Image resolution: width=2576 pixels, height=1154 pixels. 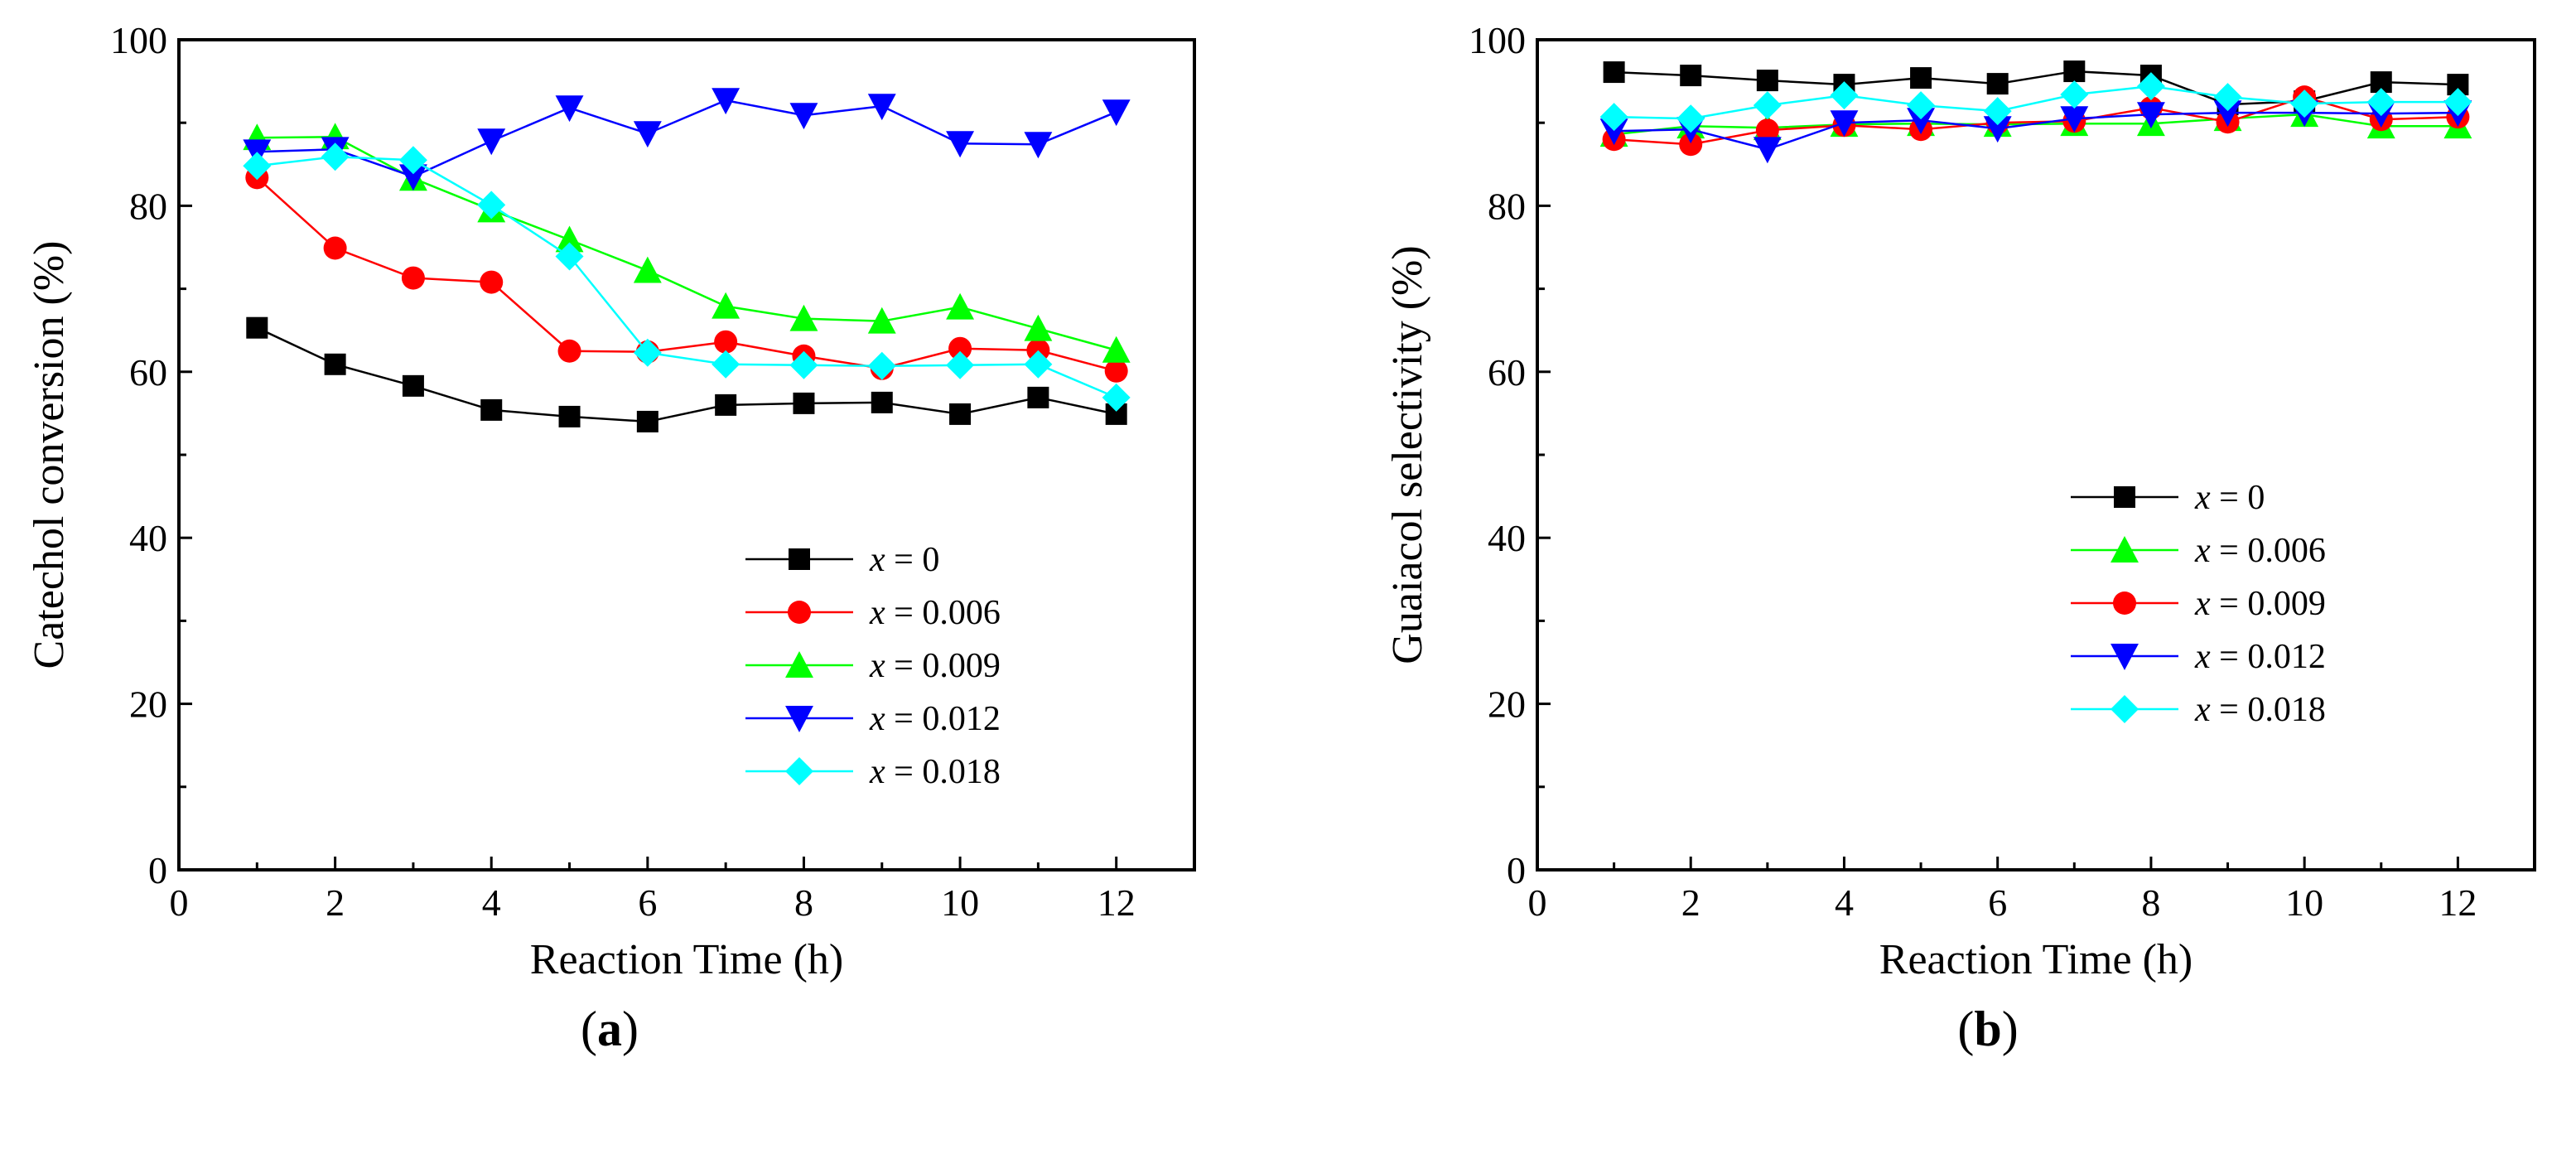 I want to click on x-tick-label: 2, so click(x=335, y=902).